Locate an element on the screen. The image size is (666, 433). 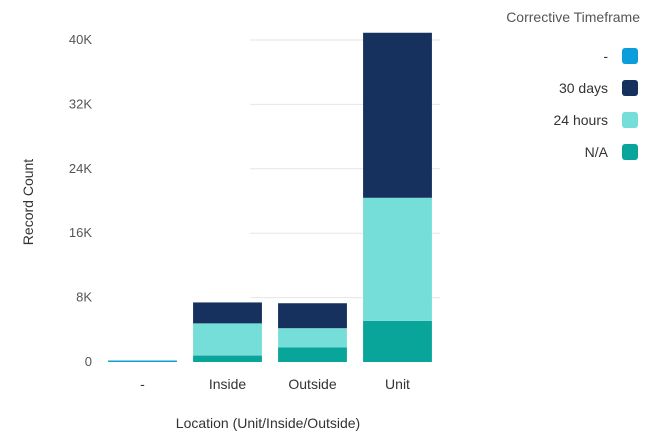
legend-entry-label: 30 days is located at coordinates (583, 88).